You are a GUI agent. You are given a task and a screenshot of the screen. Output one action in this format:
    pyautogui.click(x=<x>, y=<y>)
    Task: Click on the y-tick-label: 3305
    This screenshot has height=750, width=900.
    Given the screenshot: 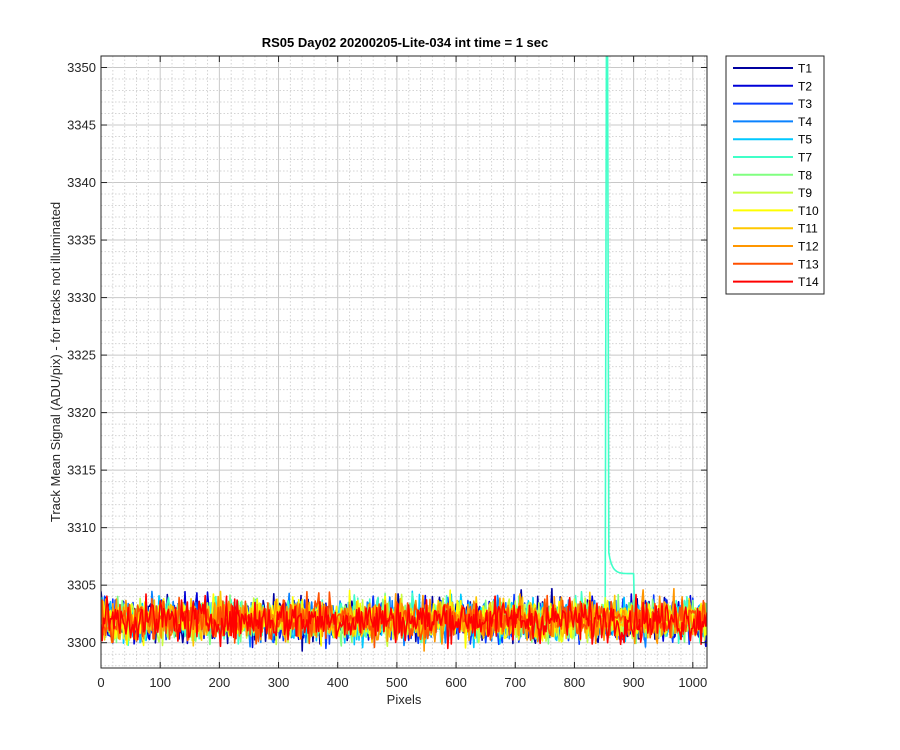 What is the action you would take?
    pyautogui.click(x=81, y=585)
    